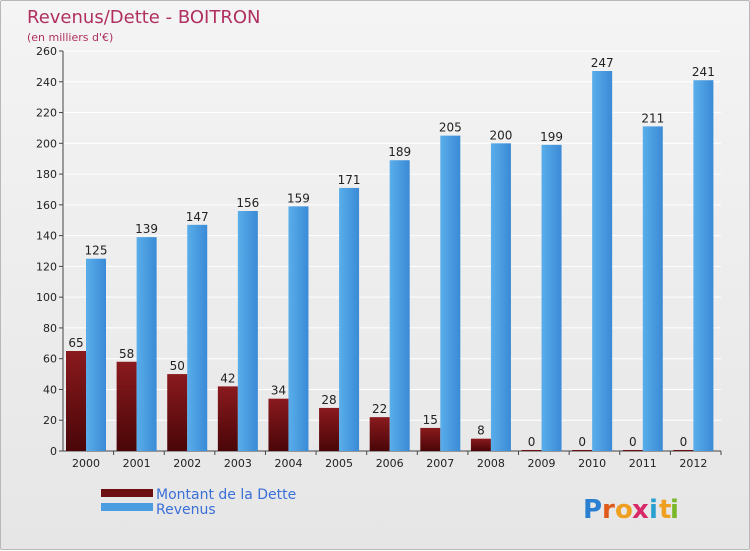 This screenshot has width=750, height=551. I want to click on data-label-bar-revenus: 199, so click(551, 137).